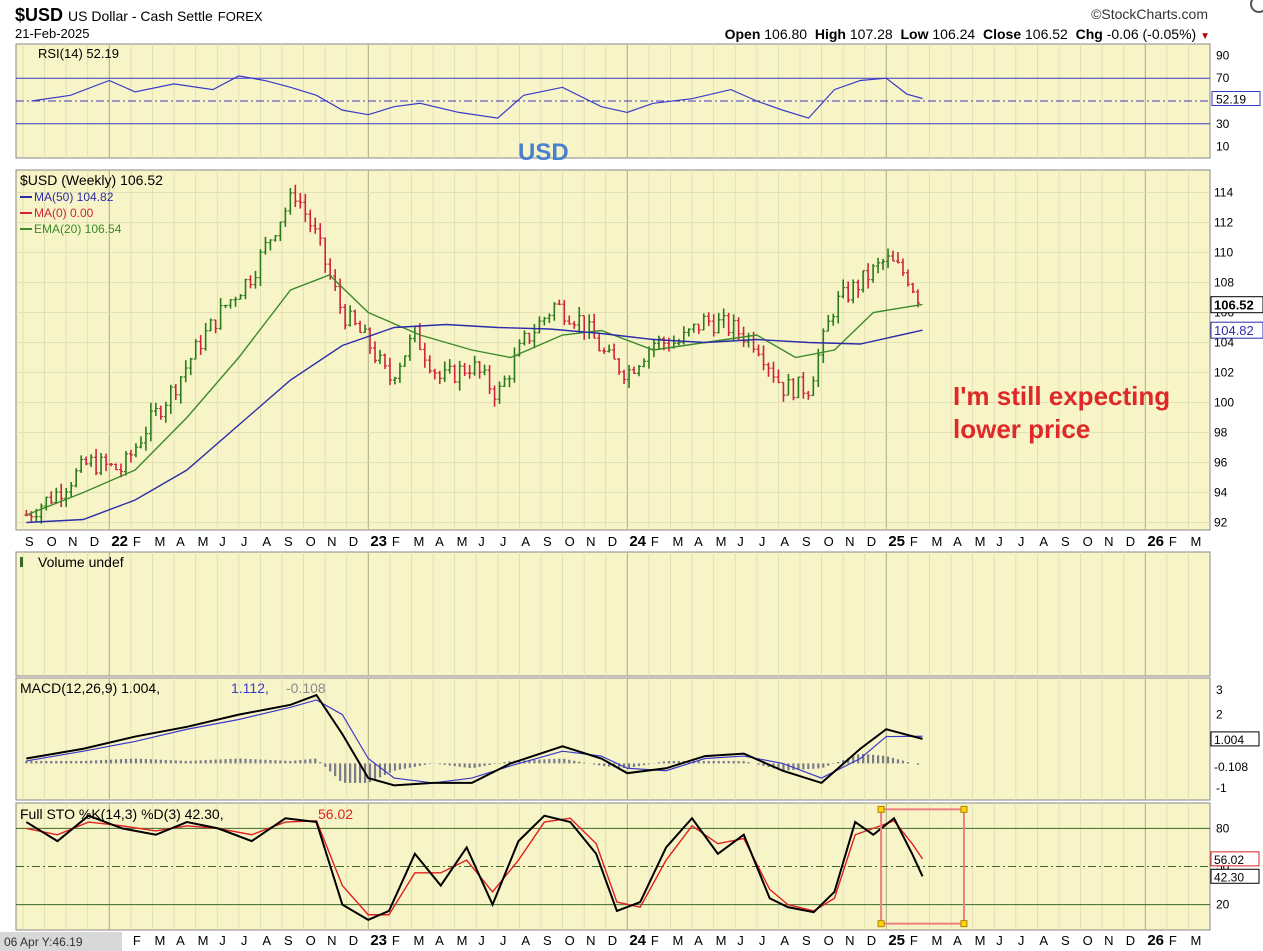  I want to click on sto-k-value-tag-box, so click(1235, 876).